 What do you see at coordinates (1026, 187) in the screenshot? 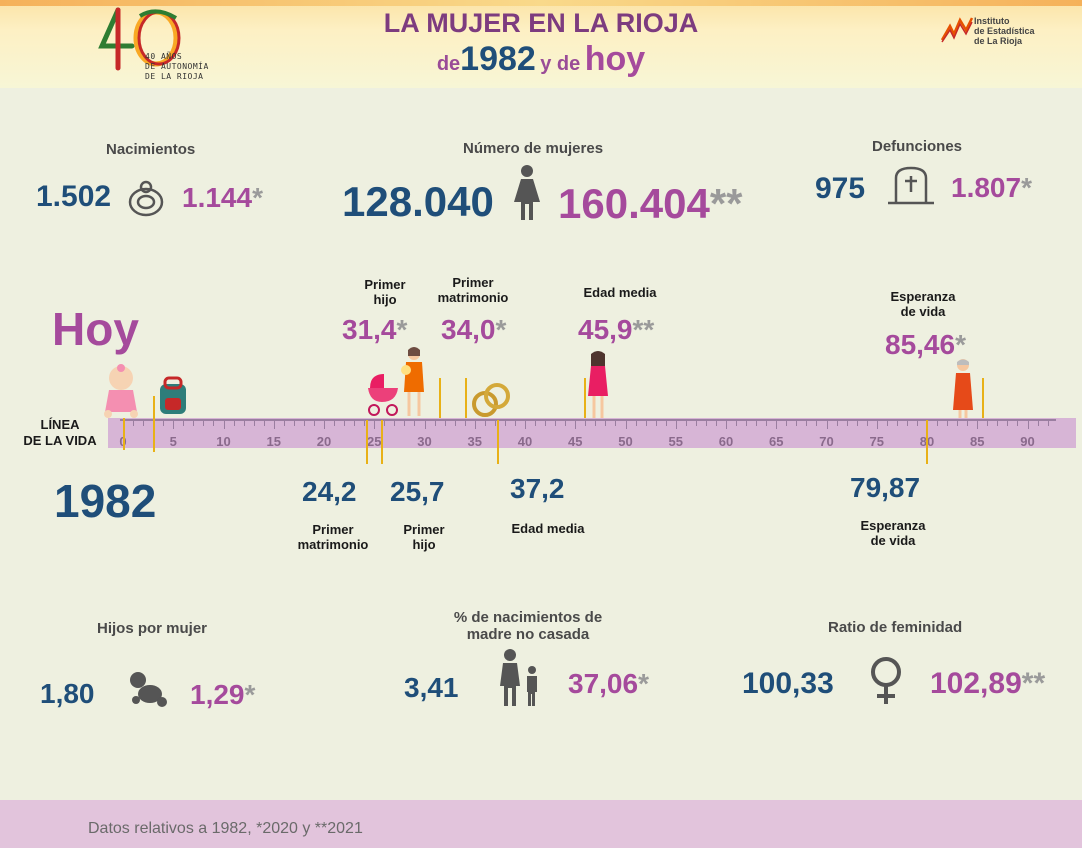
I see `deaths-hoy-mark: *` at bounding box center [1026, 187].